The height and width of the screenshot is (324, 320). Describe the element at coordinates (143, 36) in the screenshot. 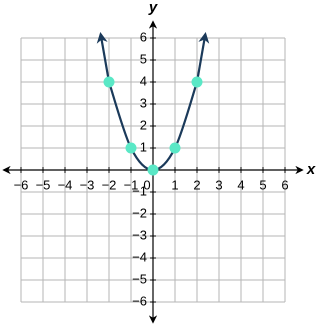

I see `y-tick-label: 6` at that location.